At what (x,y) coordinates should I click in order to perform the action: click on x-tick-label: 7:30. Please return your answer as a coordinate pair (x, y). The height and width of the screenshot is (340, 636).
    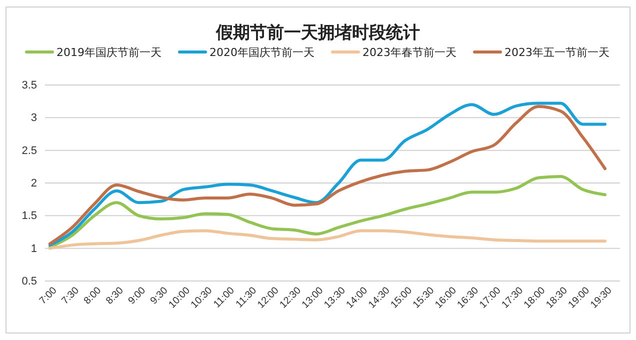
    Looking at the image, I should click on (71, 295).